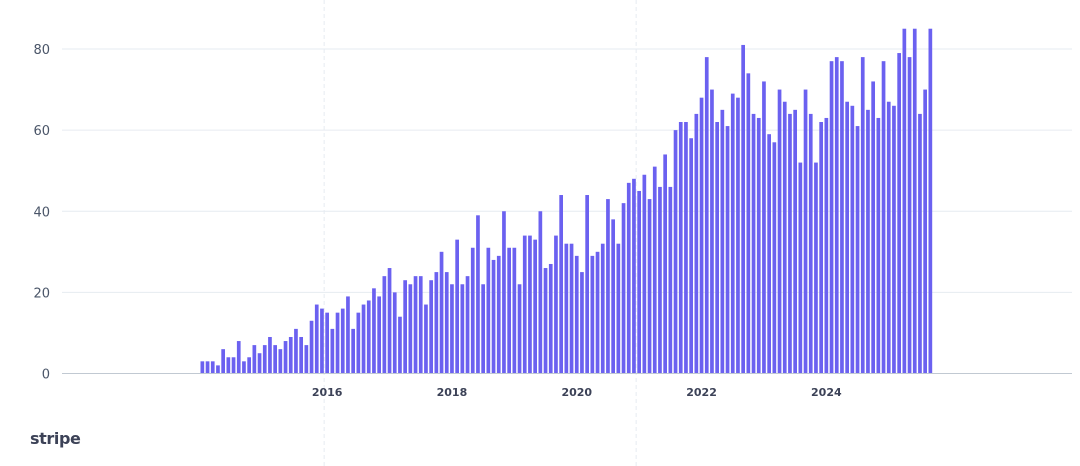 The width and height of the screenshot is (1080, 466). I want to click on y-axis-tick-labels: 0 20 40 60 80, so click(41, 213).